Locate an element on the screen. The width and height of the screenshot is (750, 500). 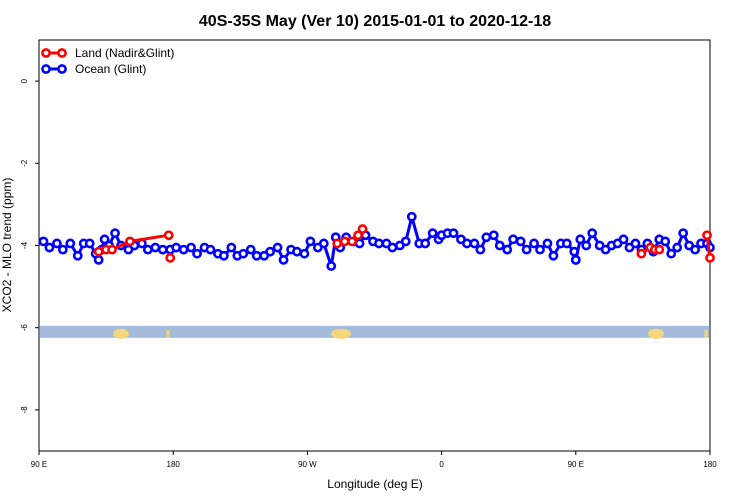
land-band is located at coordinates (374, 332).